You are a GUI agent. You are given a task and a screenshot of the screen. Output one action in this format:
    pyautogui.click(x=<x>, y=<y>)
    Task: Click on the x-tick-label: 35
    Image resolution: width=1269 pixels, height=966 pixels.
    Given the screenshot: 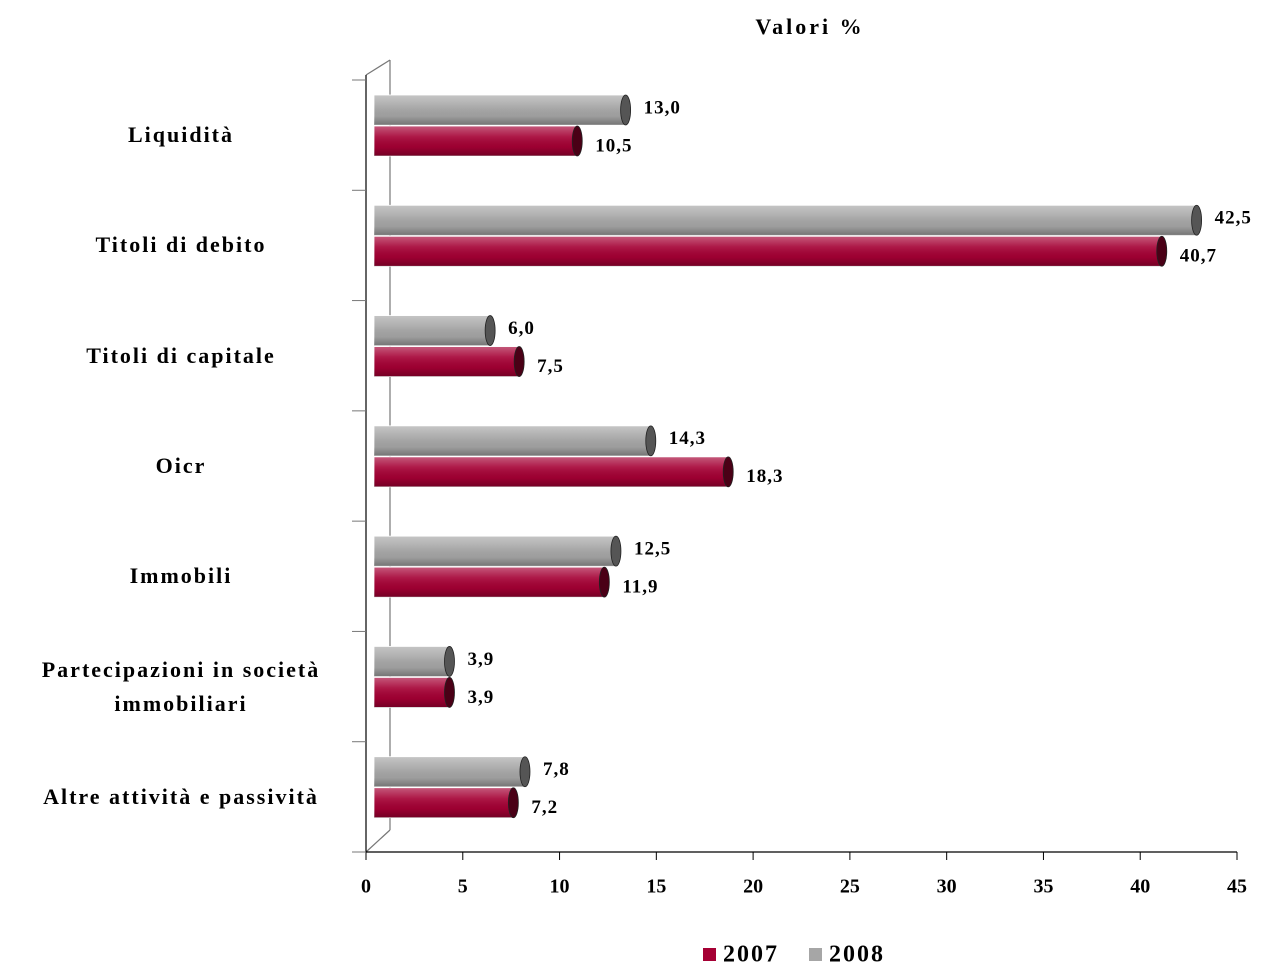 What is the action you would take?
    pyautogui.click(x=1043, y=887)
    